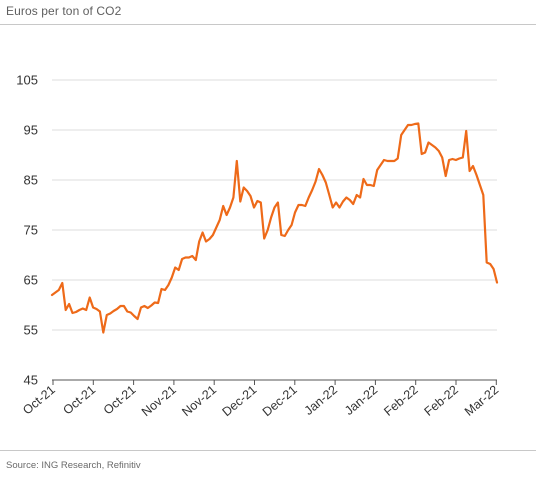 Image resolution: width=536 pixels, height=481 pixels. Describe the element at coordinates (73, 465) in the screenshot. I see `source-label: Source: ING Research, Refinitiv` at that location.